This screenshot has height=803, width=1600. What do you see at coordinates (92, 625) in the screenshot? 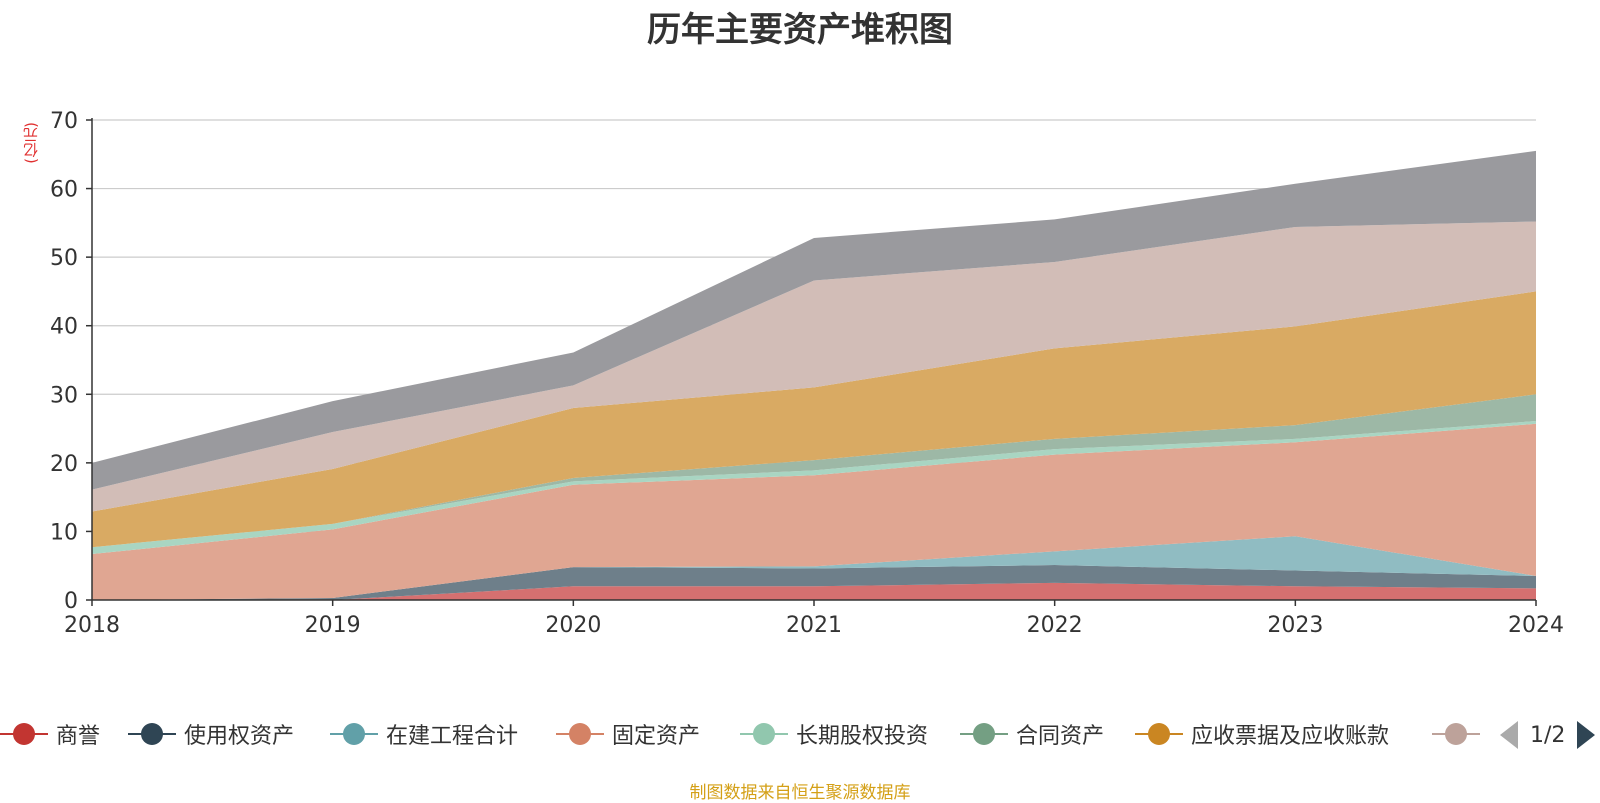
I see `x-tick-label: 2018` at bounding box center [92, 625].